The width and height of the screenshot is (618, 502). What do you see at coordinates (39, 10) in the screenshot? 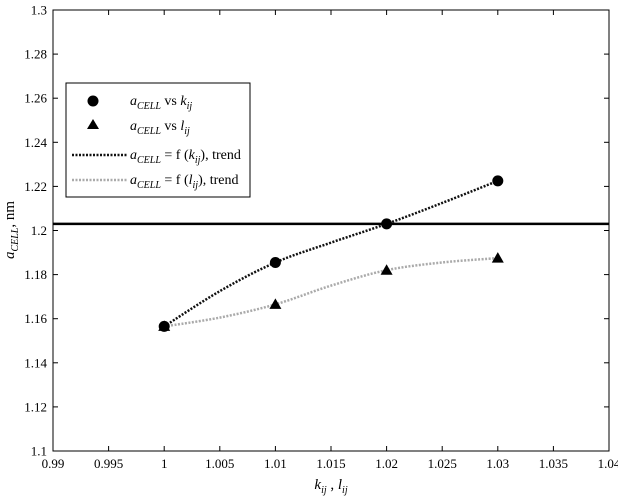
I see `y-tick-label: 1.3` at bounding box center [39, 10].